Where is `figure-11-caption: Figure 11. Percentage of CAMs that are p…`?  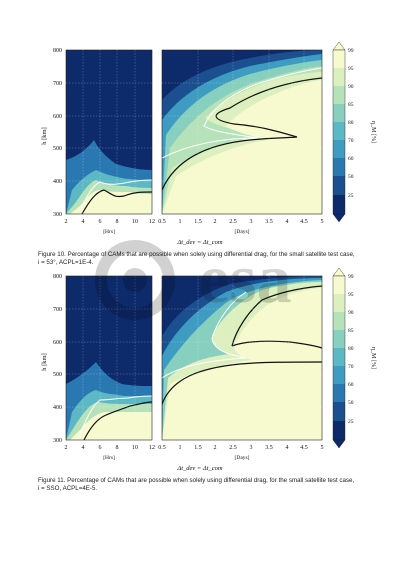 figure-11-caption: Figure 11. Percentage of CAMs that are p… is located at coordinates (196, 485).